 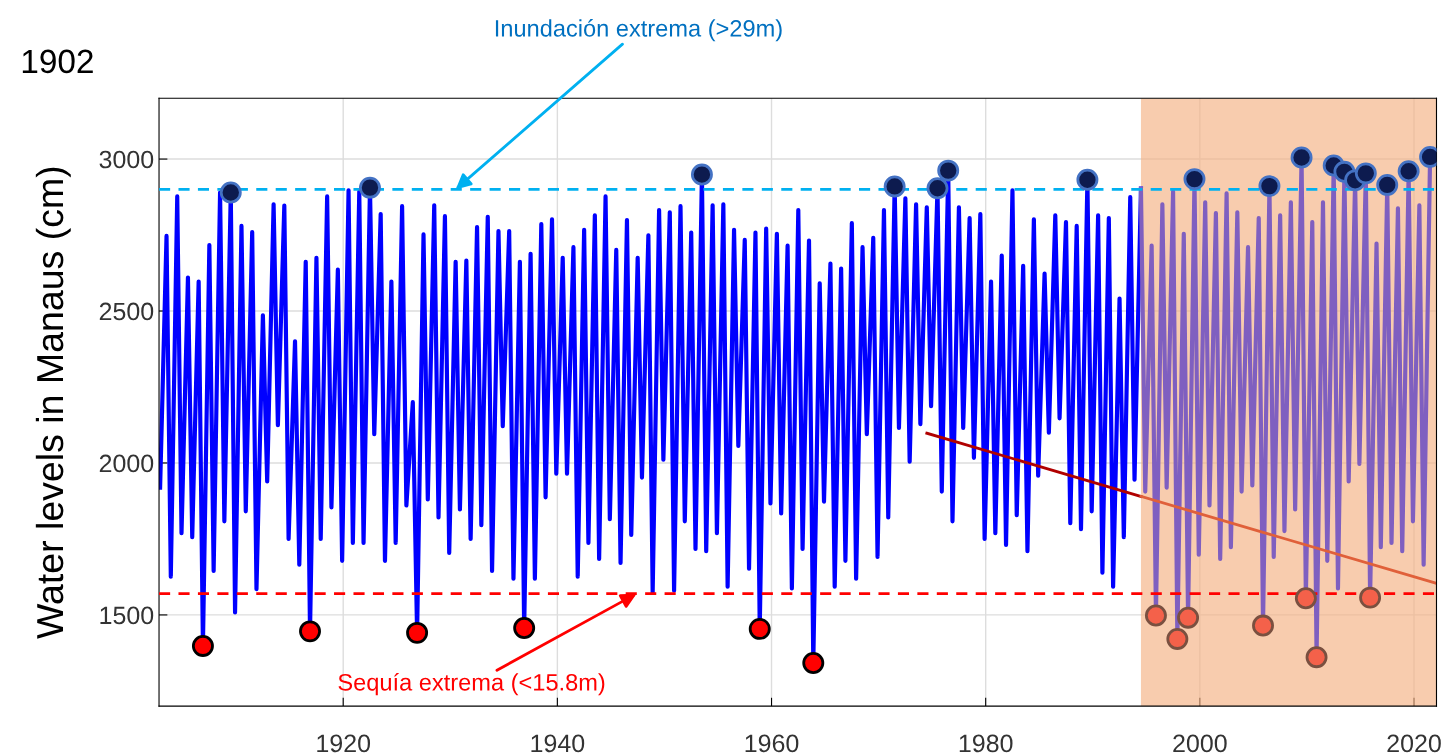 What do you see at coordinates (1200, 743) in the screenshot?
I see `x-tick-label: 2000` at bounding box center [1200, 743].